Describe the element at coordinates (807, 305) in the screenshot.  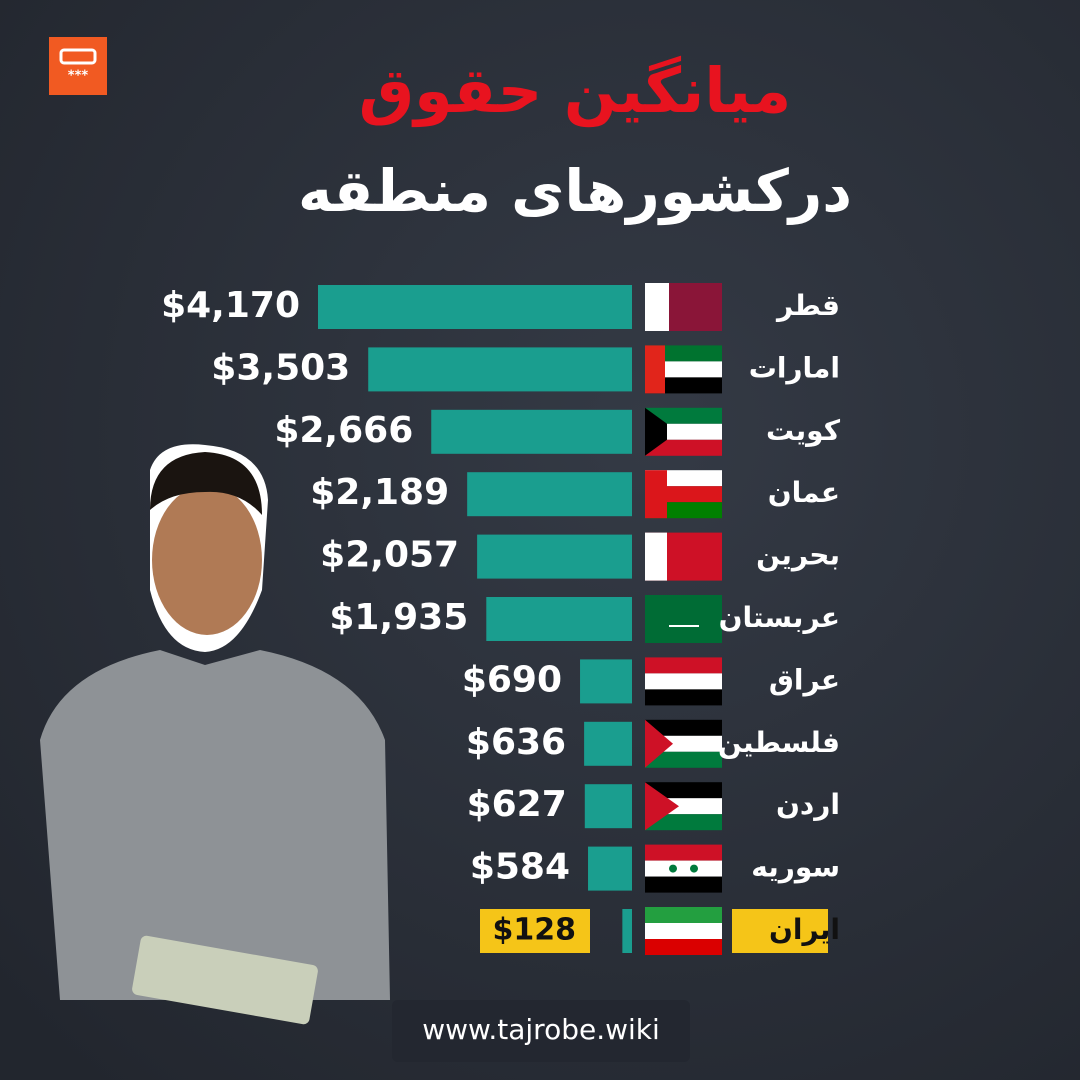
I see `category-label: قطر` at that location.